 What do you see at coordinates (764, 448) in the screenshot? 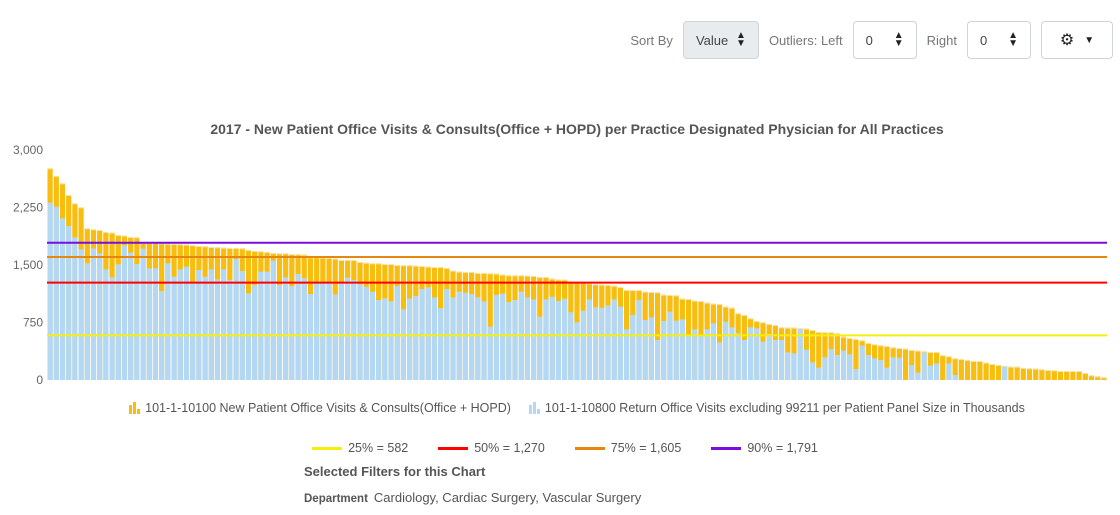
I see `legend-item-p90: 90% = 1,791` at bounding box center [764, 448].